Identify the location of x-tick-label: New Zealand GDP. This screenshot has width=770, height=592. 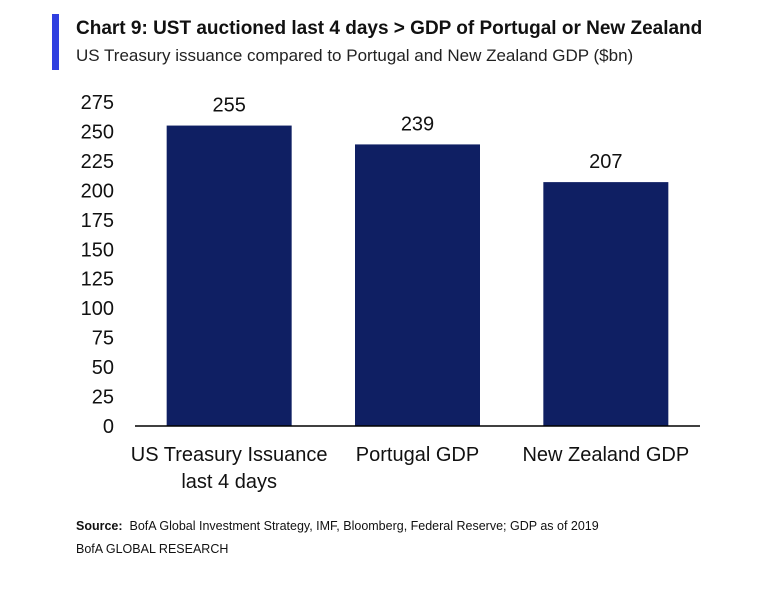
(605, 455).